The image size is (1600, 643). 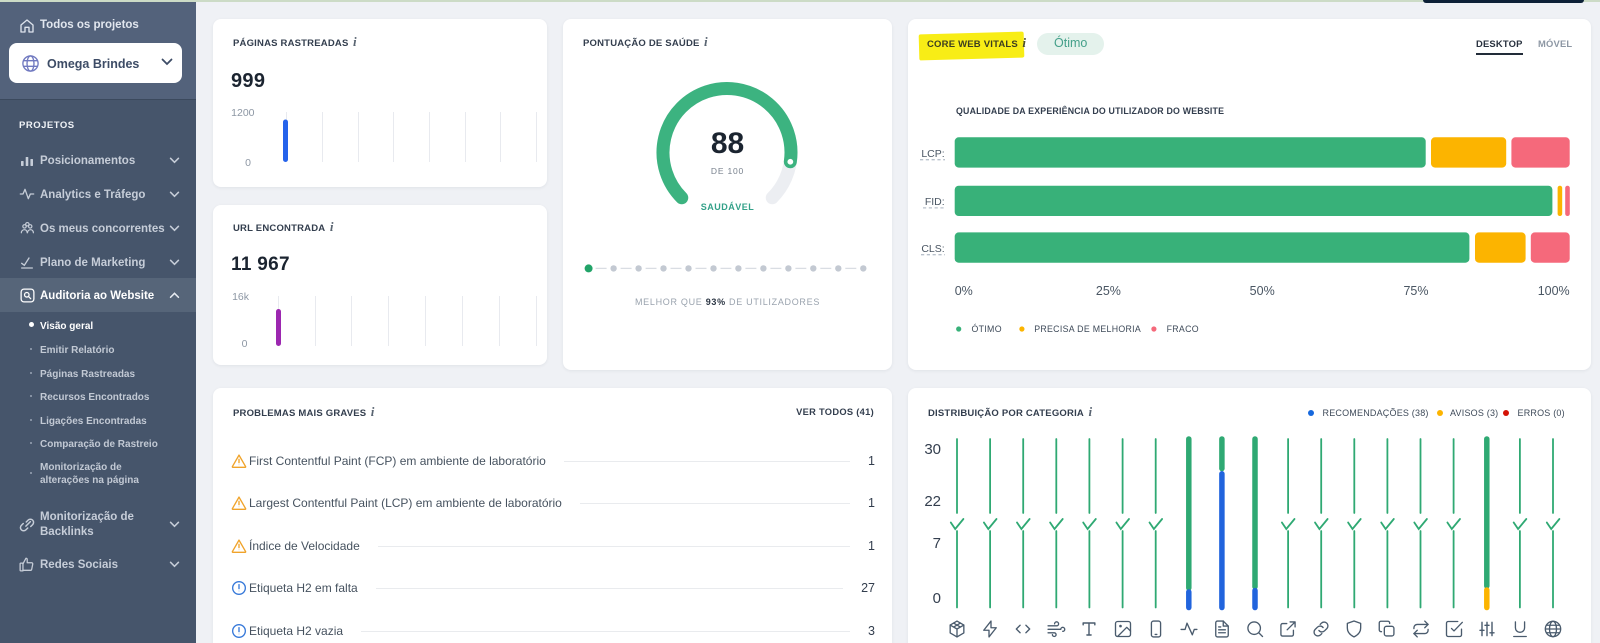 I want to click on svg-text: 22, so click(x=932, y=501).